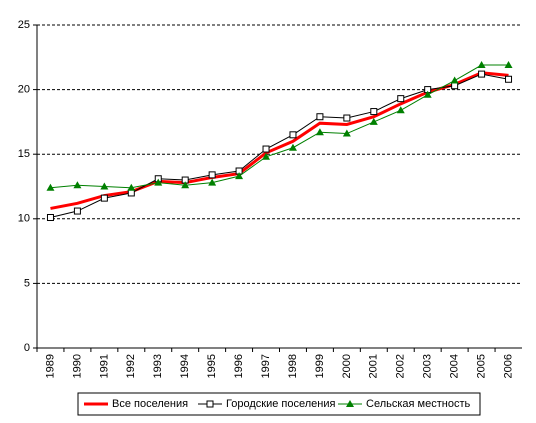 This screenshot has height=423, width=536. Describe the element at coordinates (27, 348) in the screenshot. I see `y-tick-label: 0` at that location.